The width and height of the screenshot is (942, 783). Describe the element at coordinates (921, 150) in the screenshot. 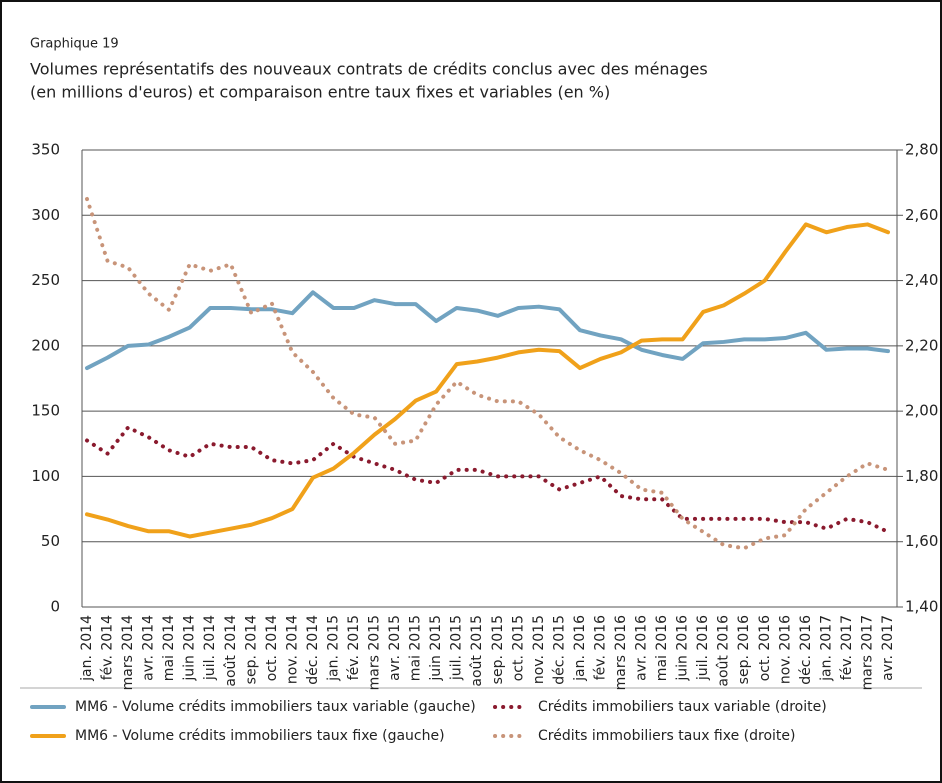

I see `y2-tick-label: 2,80` at that location.